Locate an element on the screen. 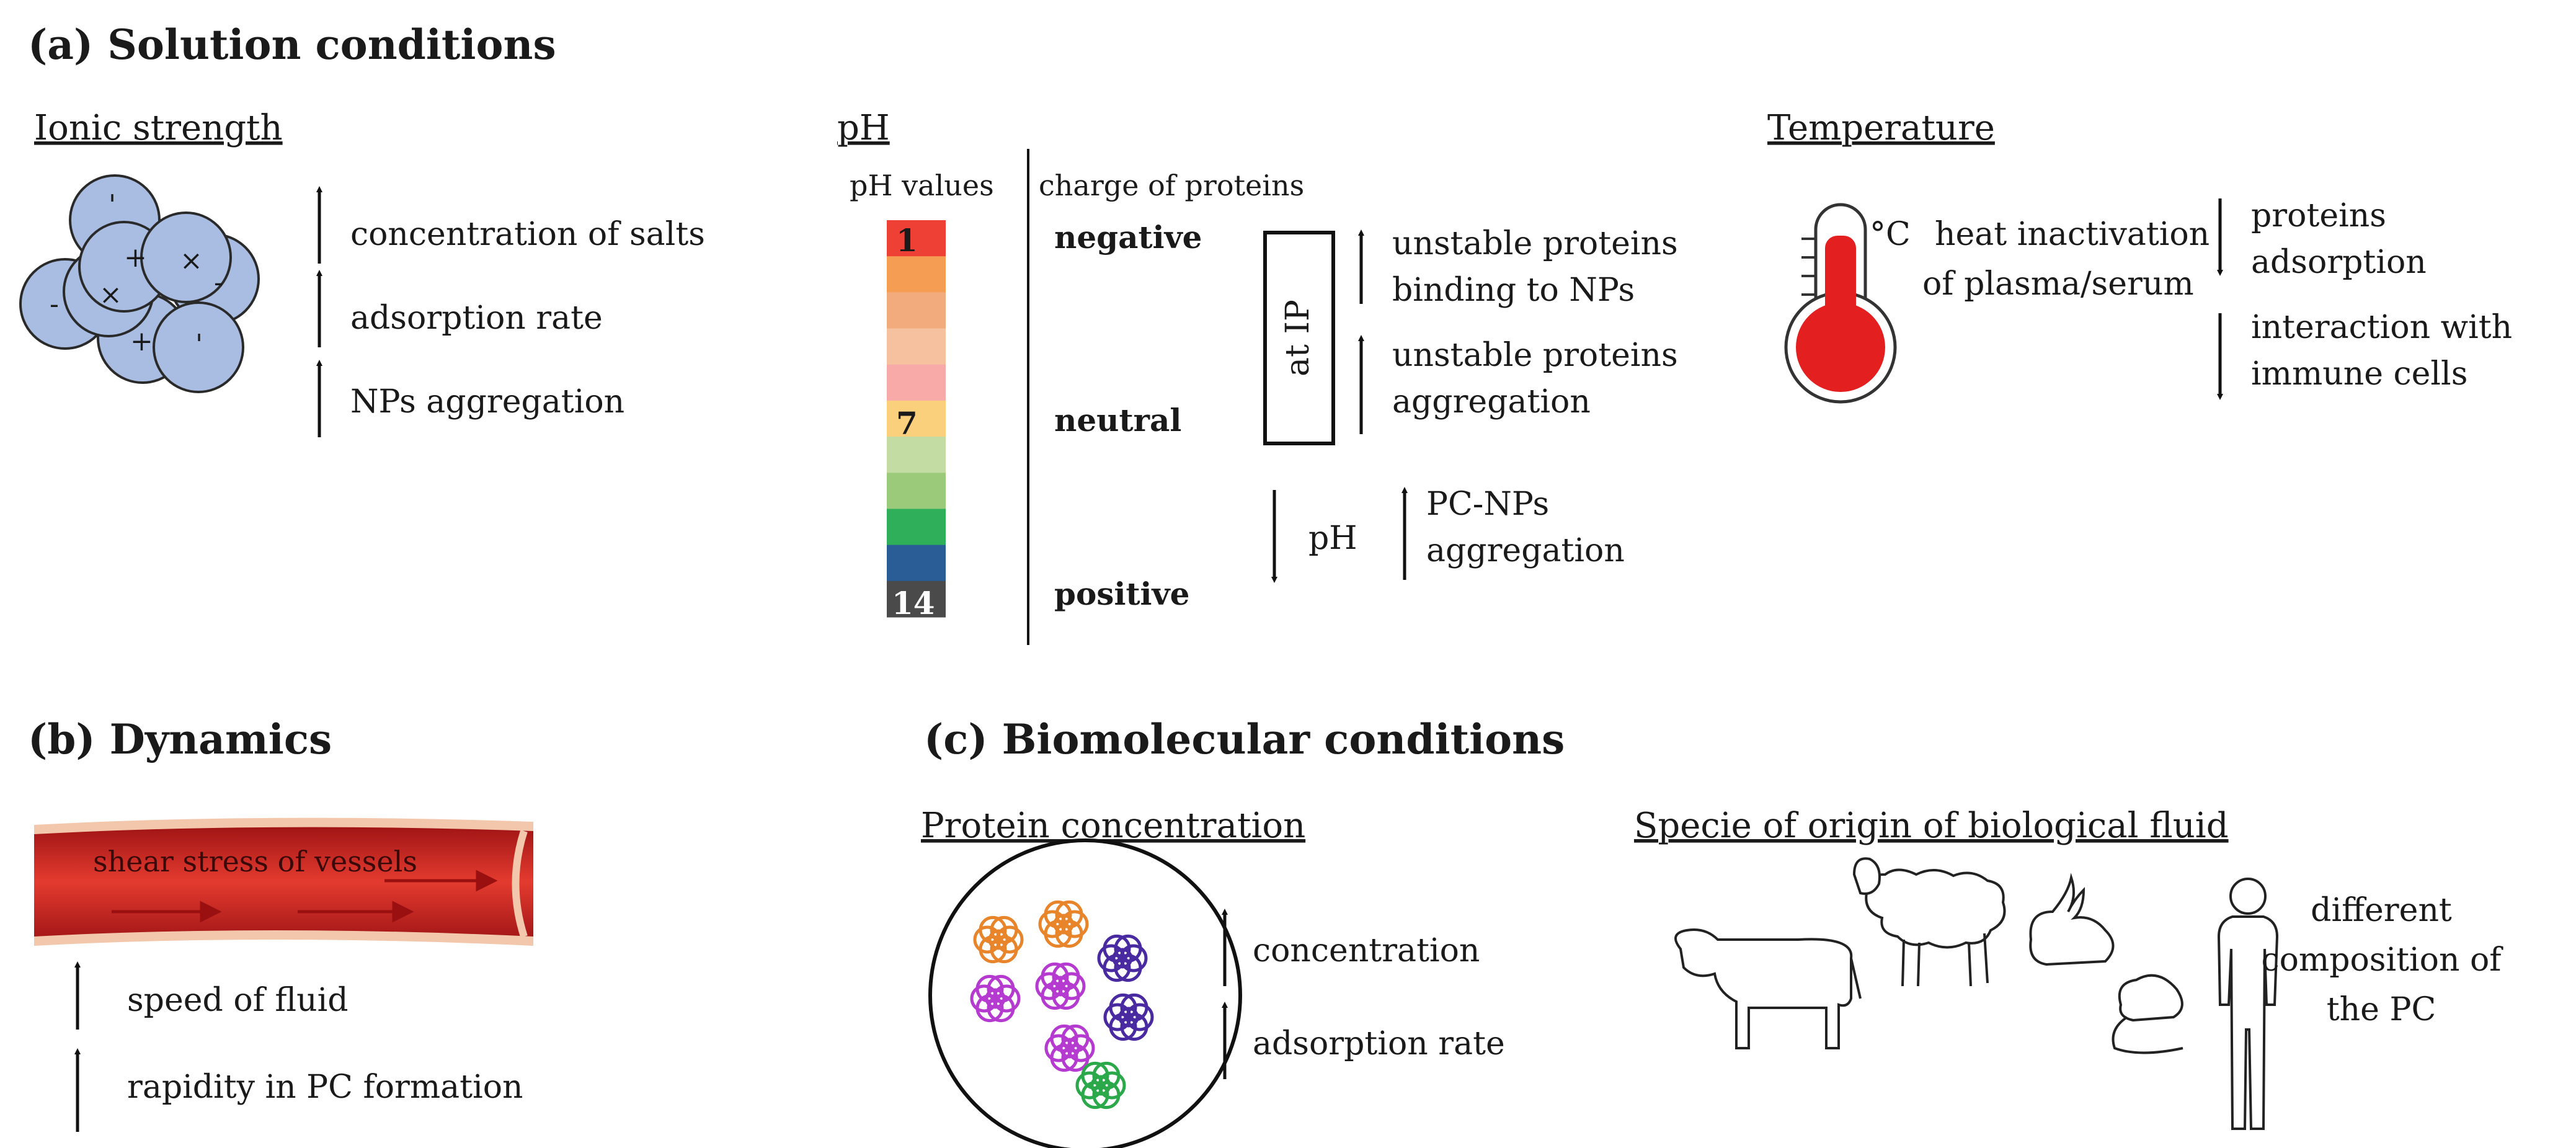  temperature-effect: adsorption is located at coordinates (2339, 262).